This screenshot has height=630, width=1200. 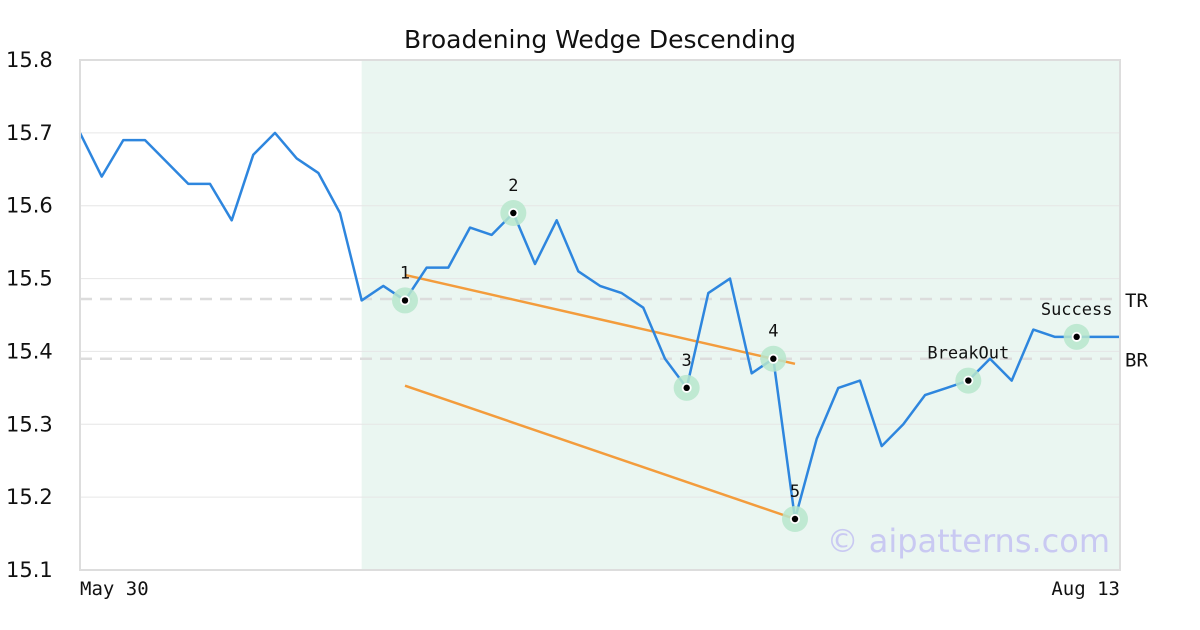 I want to click on chart-title: Broadening Wedge Descending, so click(x=600, y=39).